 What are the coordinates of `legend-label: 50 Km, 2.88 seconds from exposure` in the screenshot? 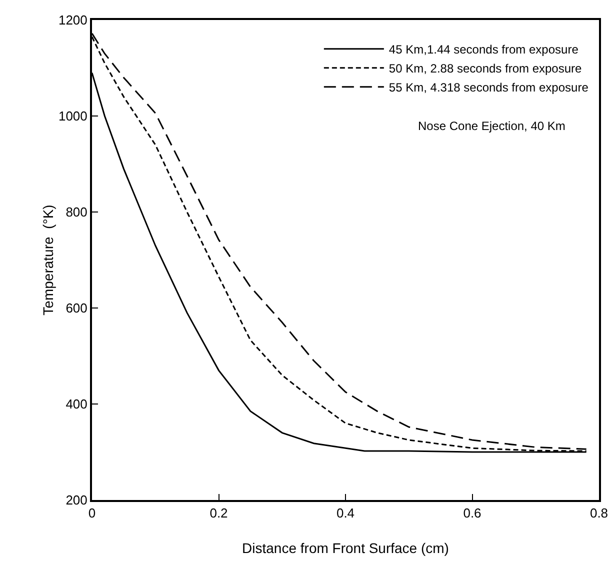 It's located at (485, 69).